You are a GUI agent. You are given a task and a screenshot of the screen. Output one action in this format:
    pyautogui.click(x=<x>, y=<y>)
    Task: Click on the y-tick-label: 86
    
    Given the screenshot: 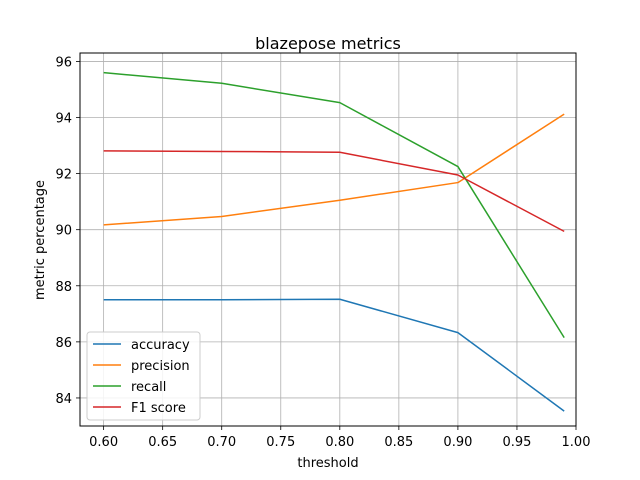 What is the action you would take?
    pyautogui.click(x=63, y=343)
    